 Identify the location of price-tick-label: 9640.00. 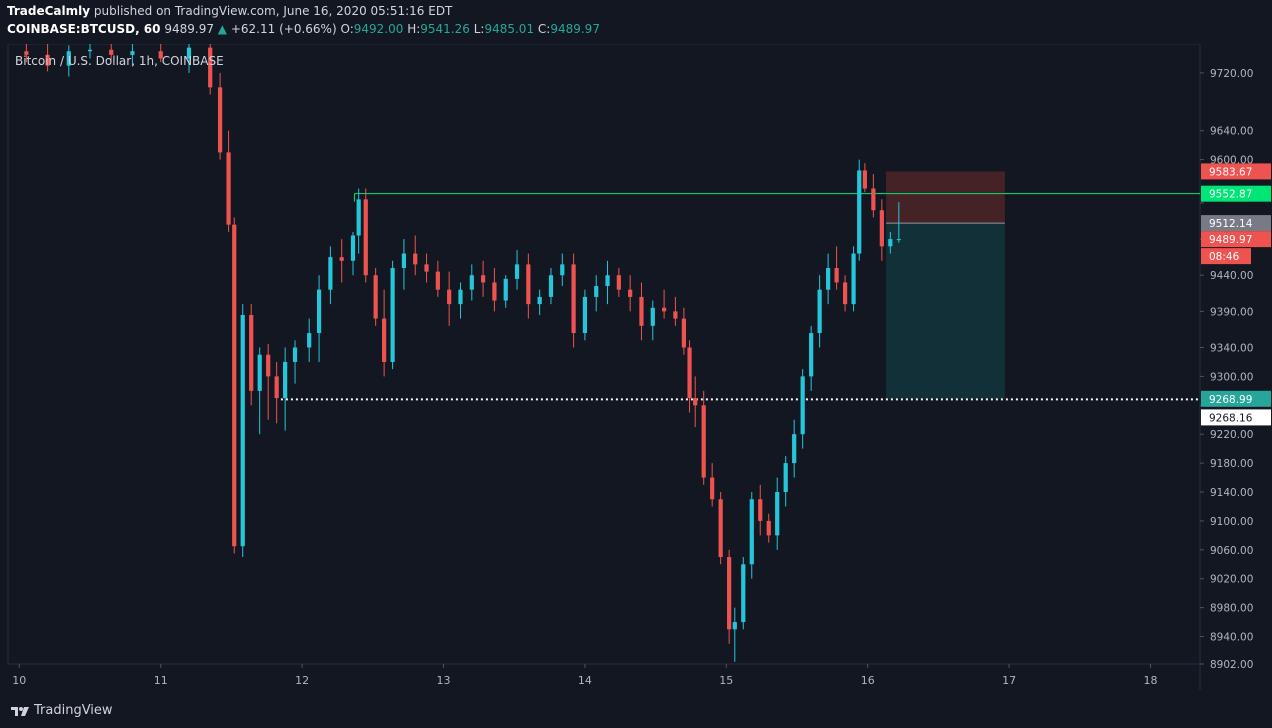
(1231, 132).